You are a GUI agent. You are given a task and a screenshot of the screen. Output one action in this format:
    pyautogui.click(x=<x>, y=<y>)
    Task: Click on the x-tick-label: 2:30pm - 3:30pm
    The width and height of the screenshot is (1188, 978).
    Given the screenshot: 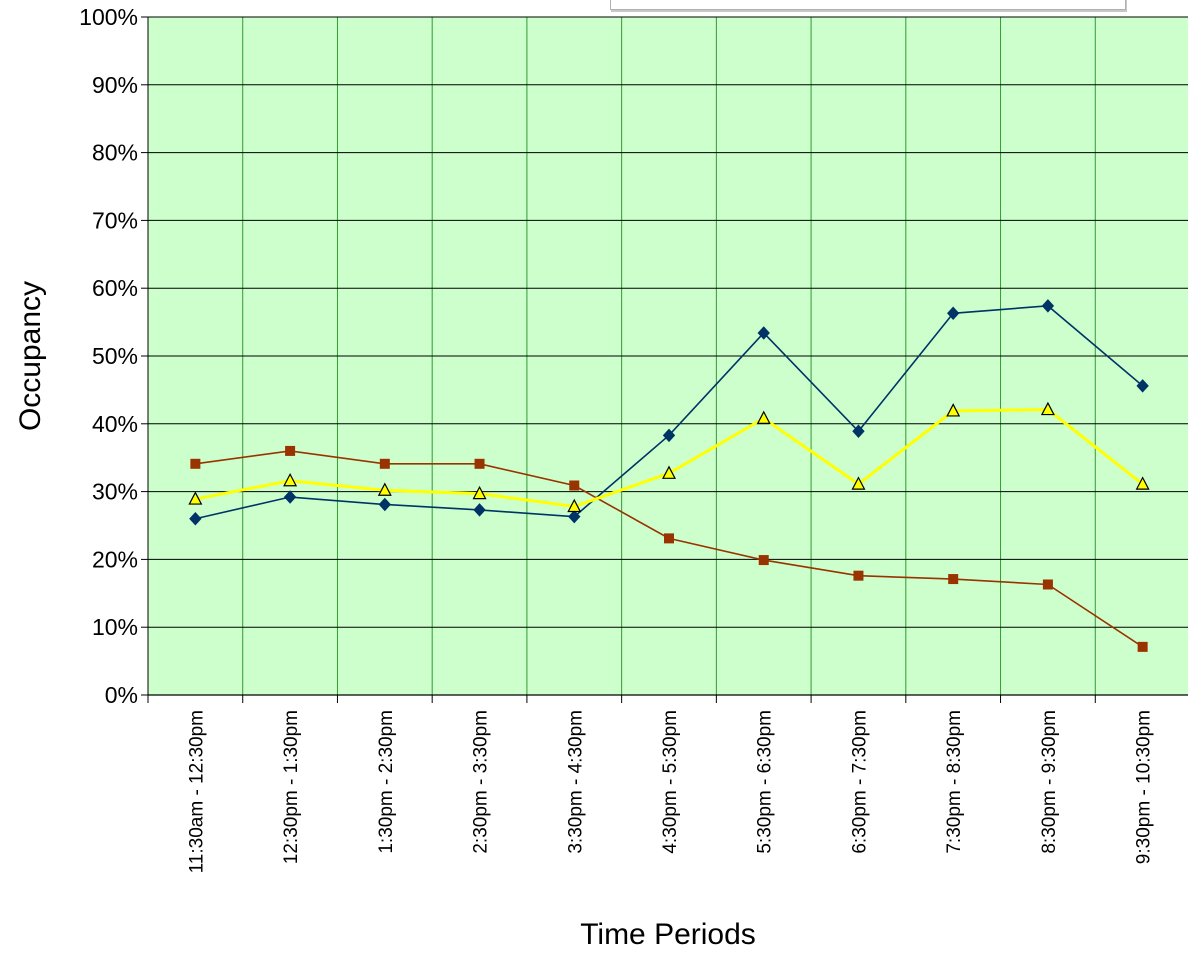 What is the action you would take?
    pyautogui.click(x=481, y=782)
    